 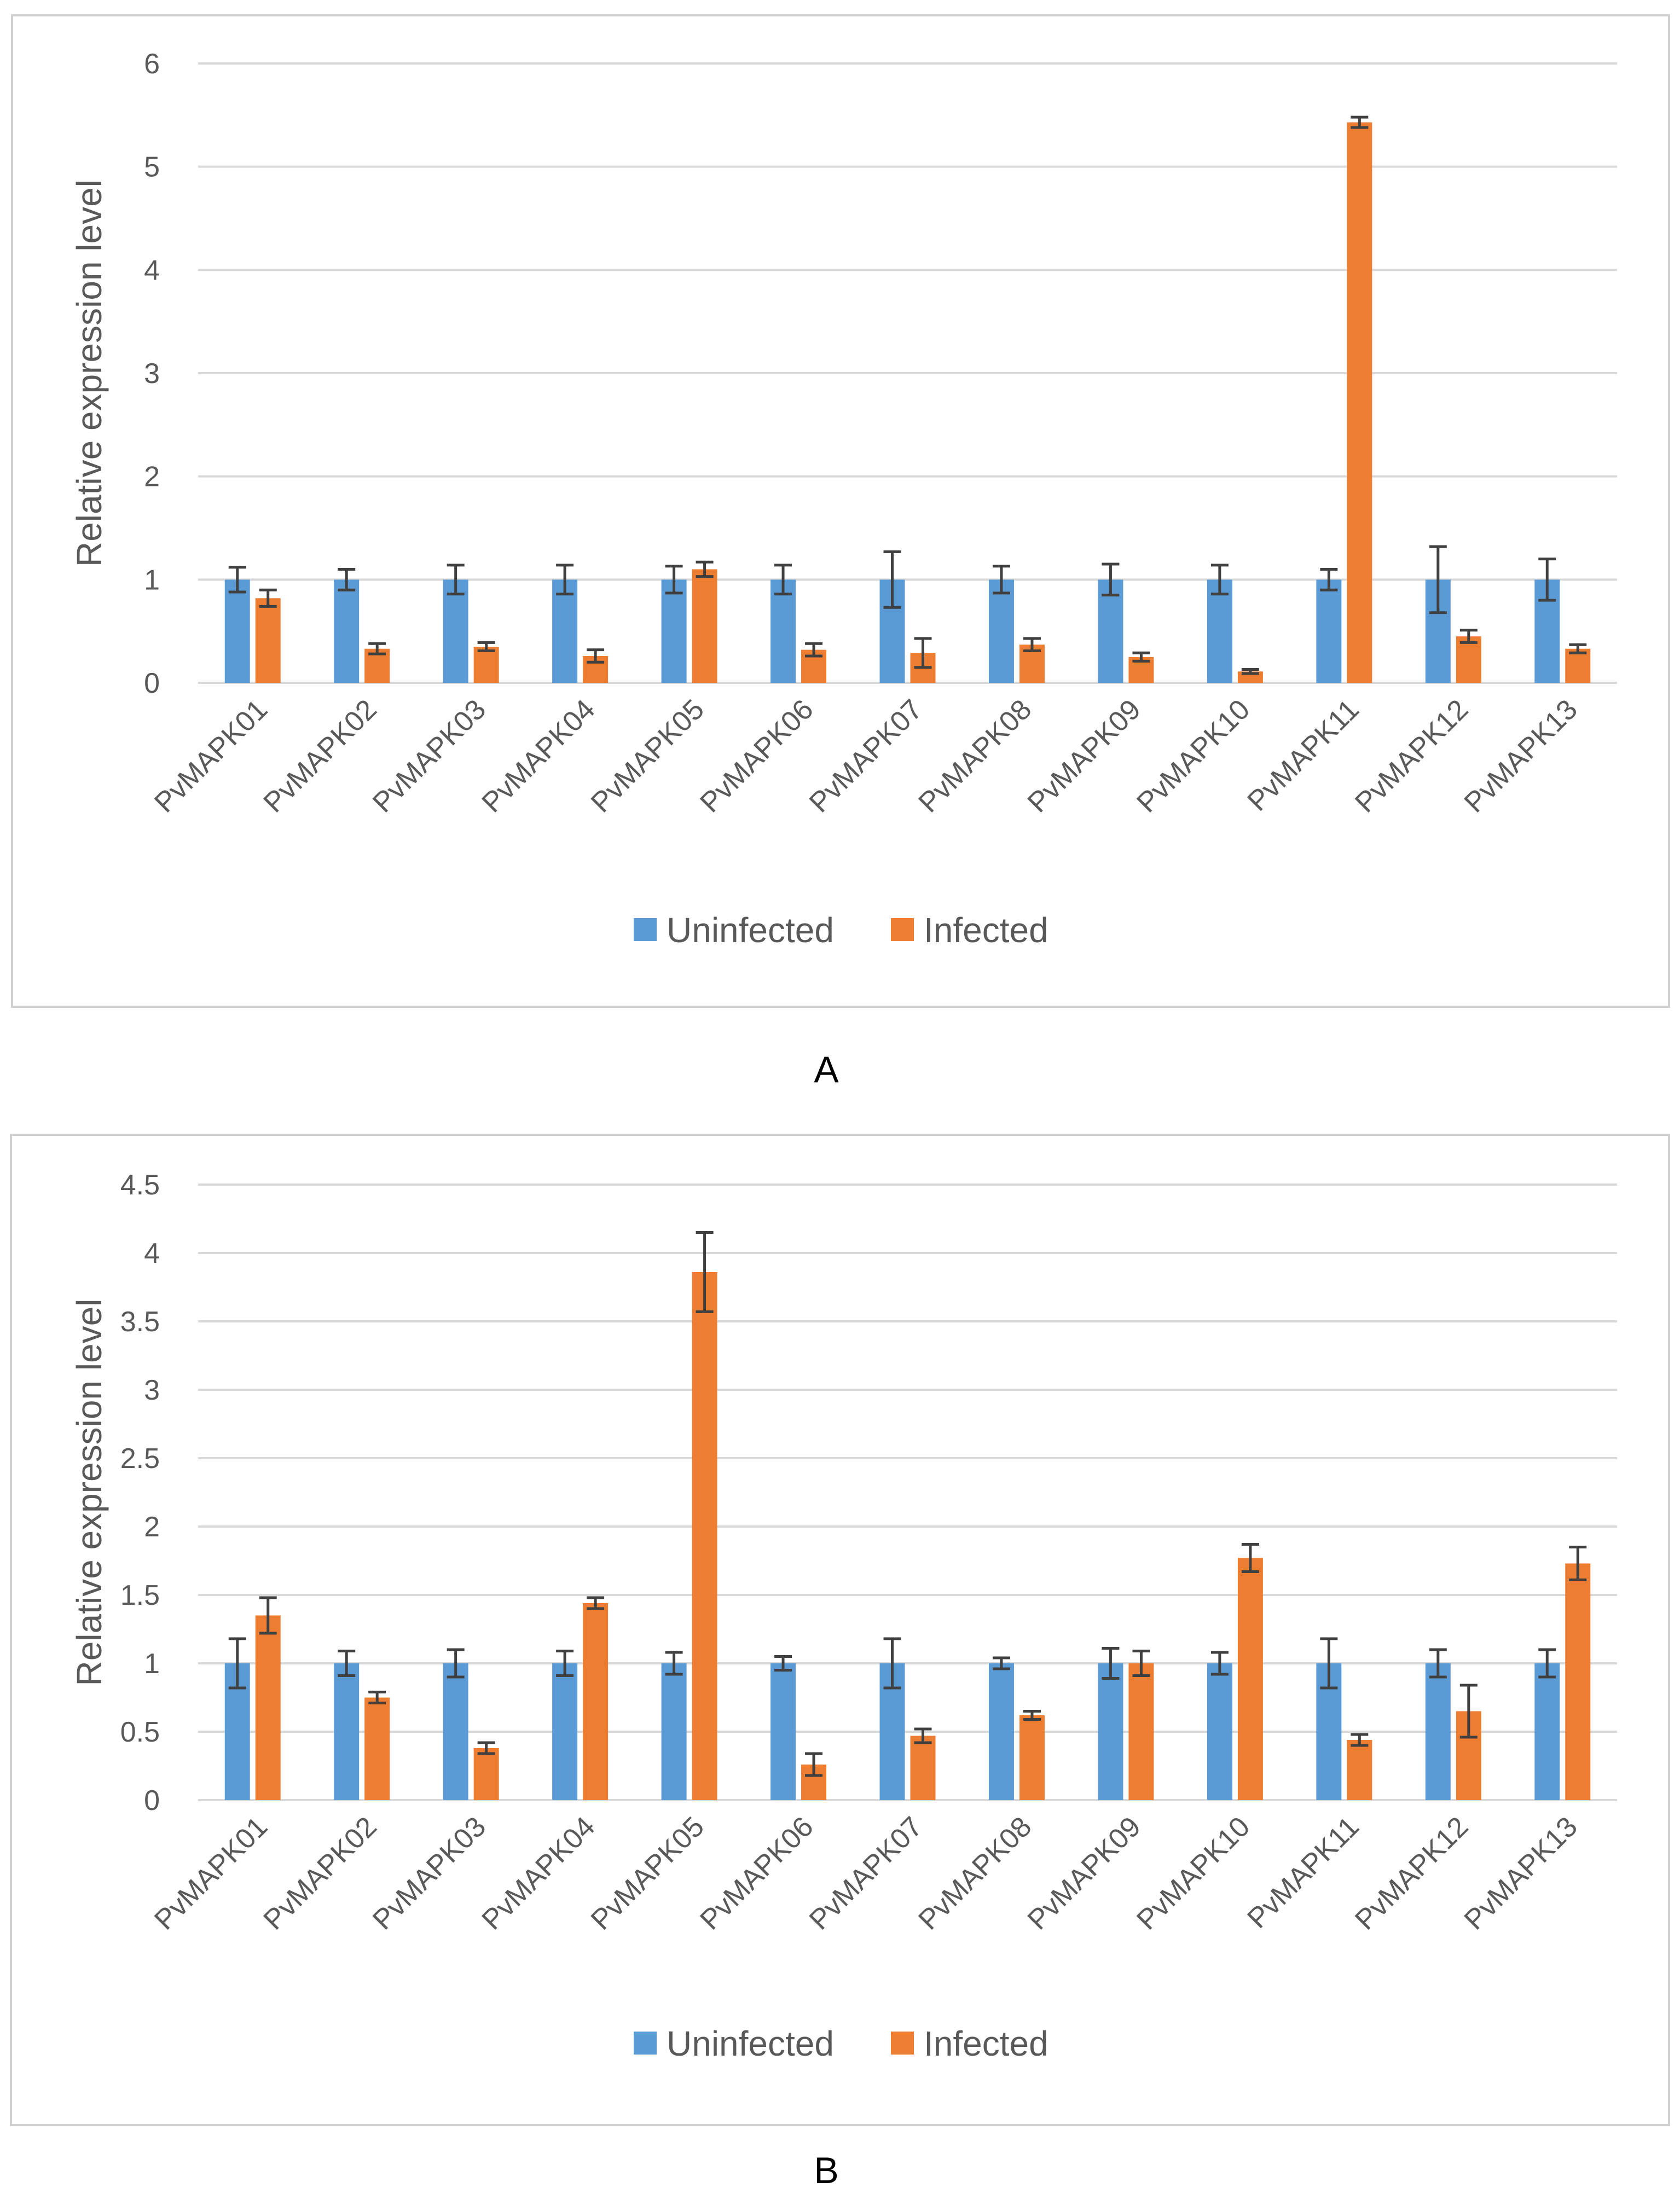 I want to click on chart-b-legend-label-uninfected: Uninfected, so click(x=751, y=2043).